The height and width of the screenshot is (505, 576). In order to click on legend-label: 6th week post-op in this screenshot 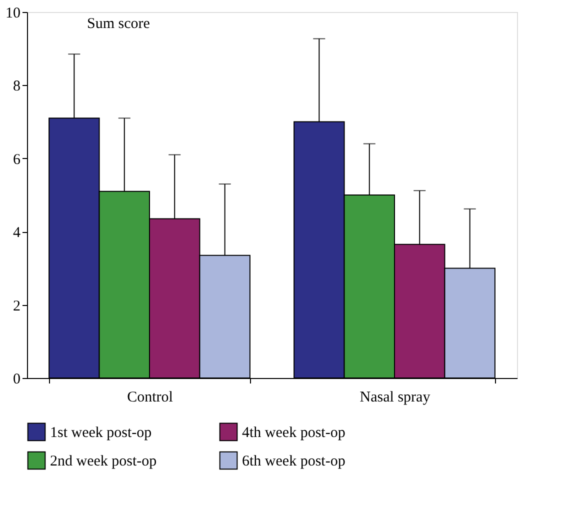, I will do `click(294, 462)`.